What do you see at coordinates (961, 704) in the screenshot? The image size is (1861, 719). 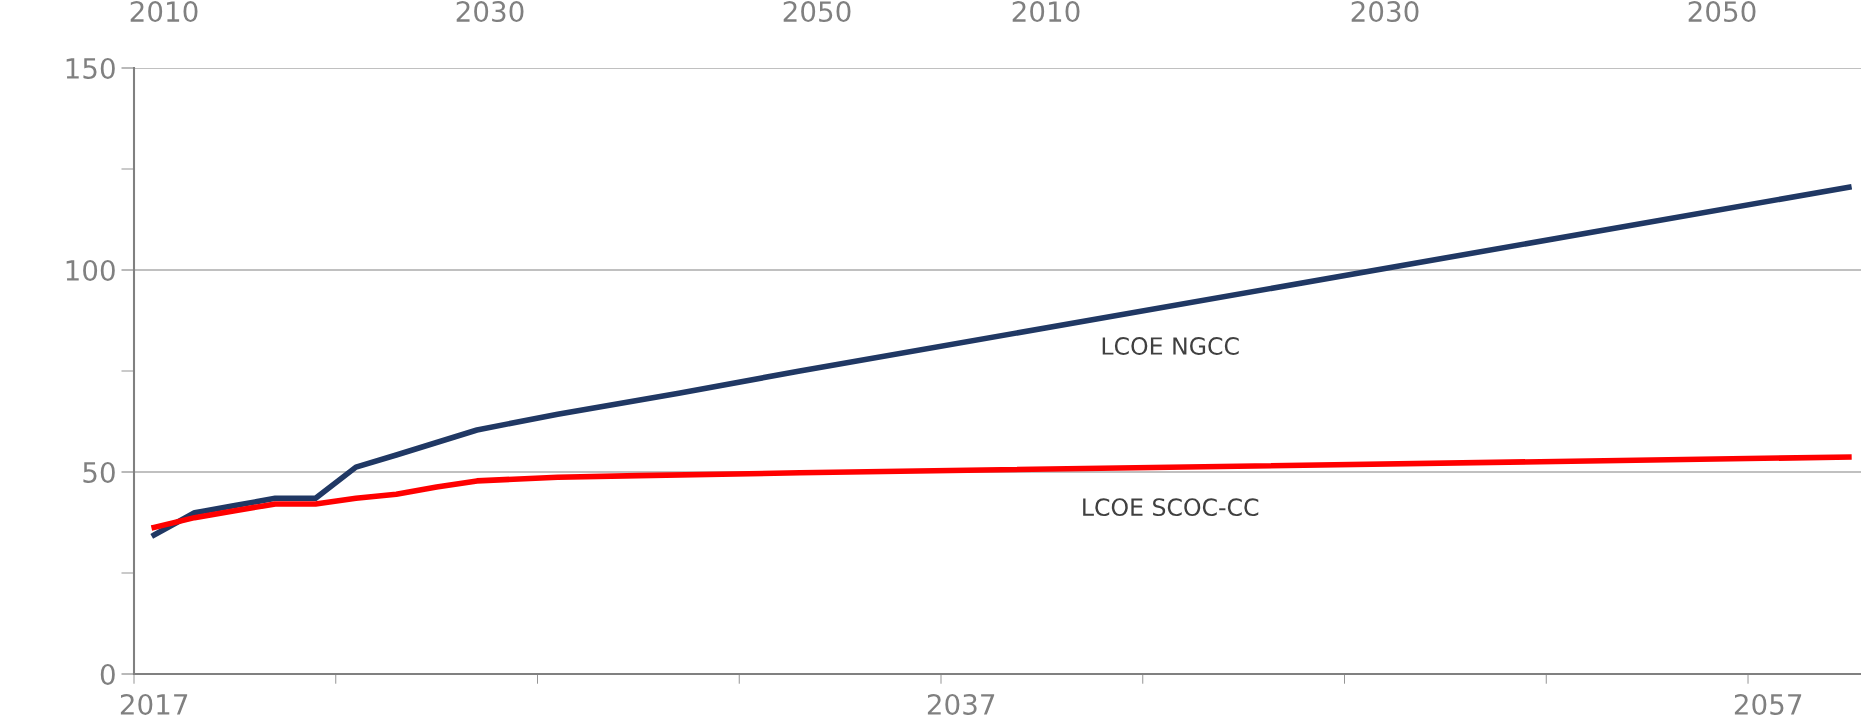 I see `x-tick-label: 2037` at bounding box center [961, 704].